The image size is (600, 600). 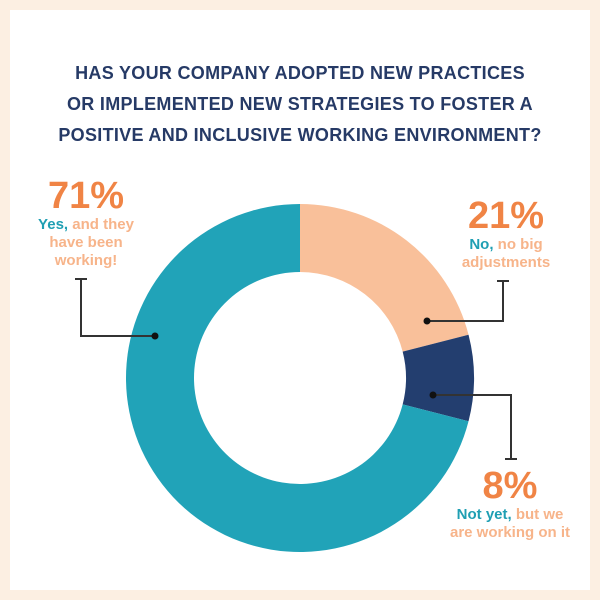 I want to click on percent-label: 71%, so click(x=86, y=196).